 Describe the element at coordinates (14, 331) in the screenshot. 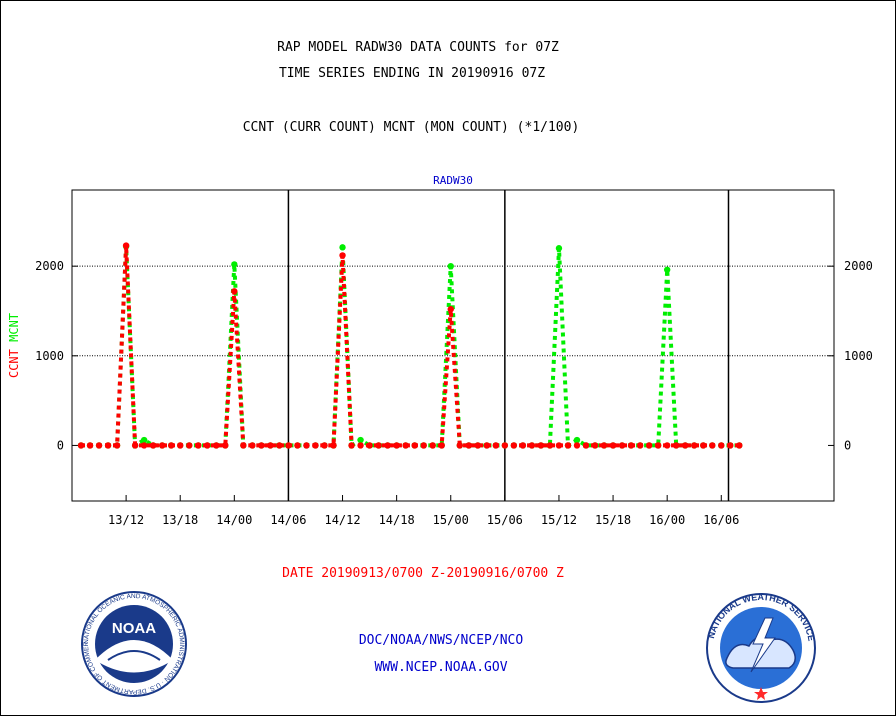

I see `y-axis-label-part: MCNT` at that location.